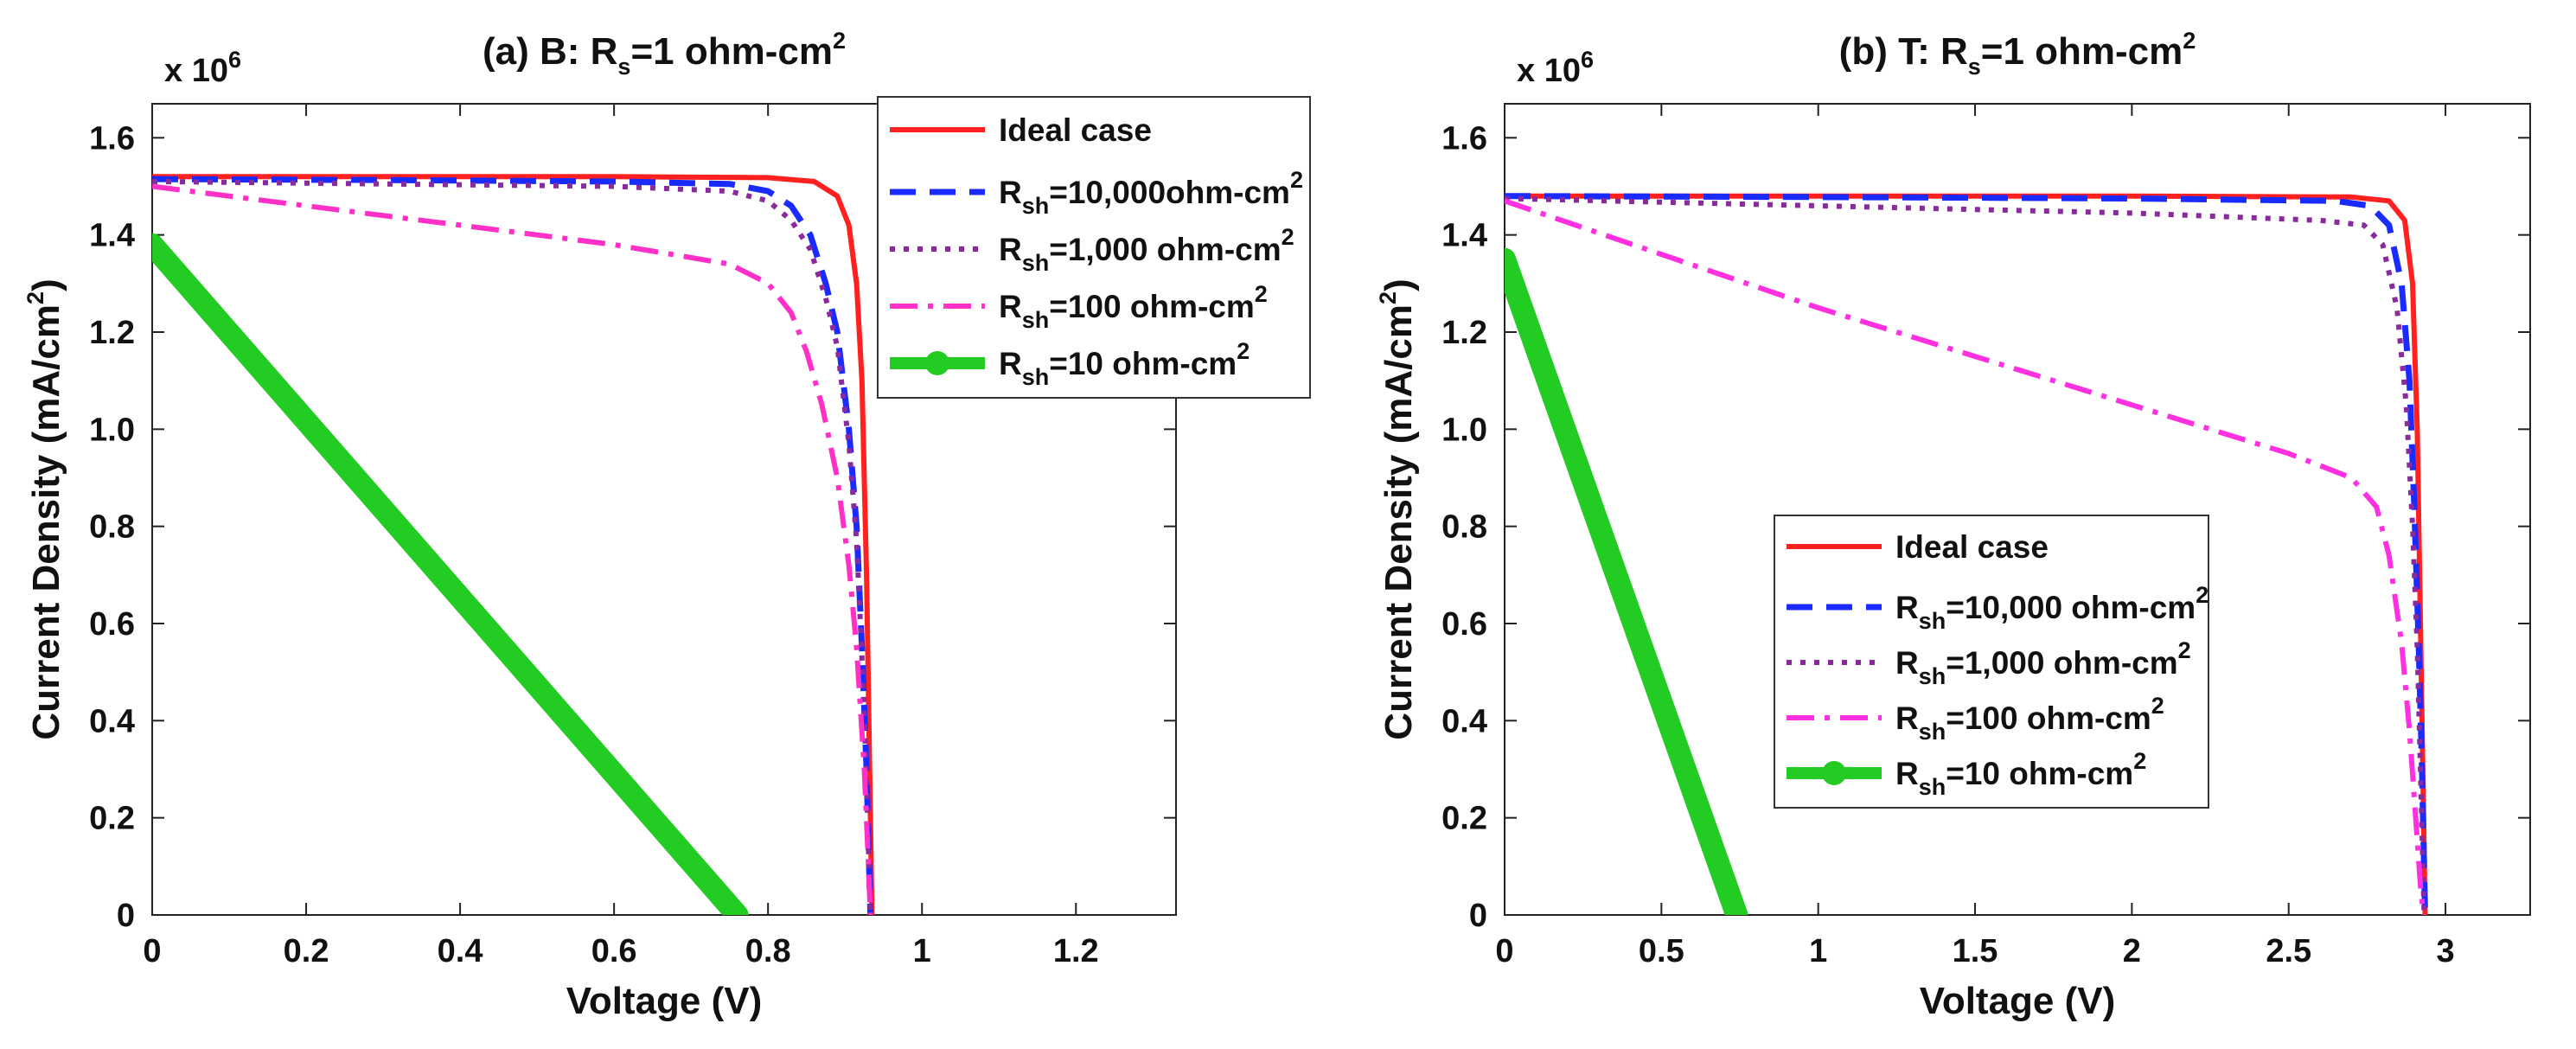 This screenshot has height=1049, width=2576. What do you see at coordinates (2446, 951) in the screenshot?
I see `x-tick-label: 3` at bounding box center [2446, 951].